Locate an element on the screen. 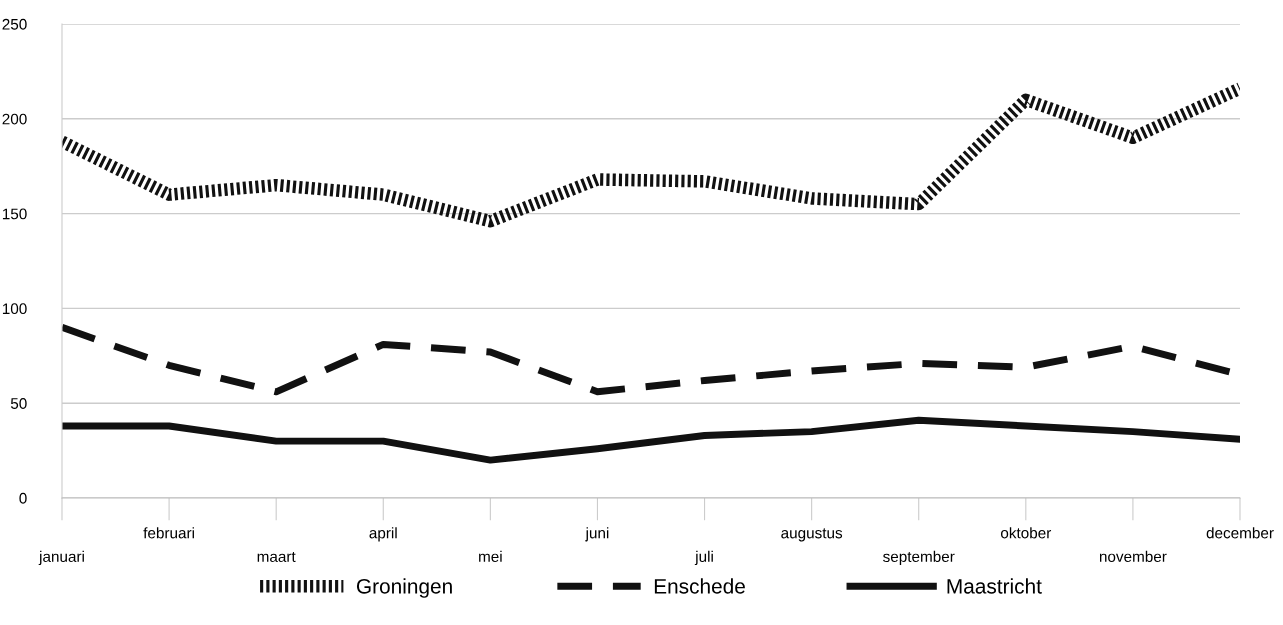 Image resolution: width=1283 pixels, height=625 pixels. y-tick-label: 250 is located at coordinates (14, 24).